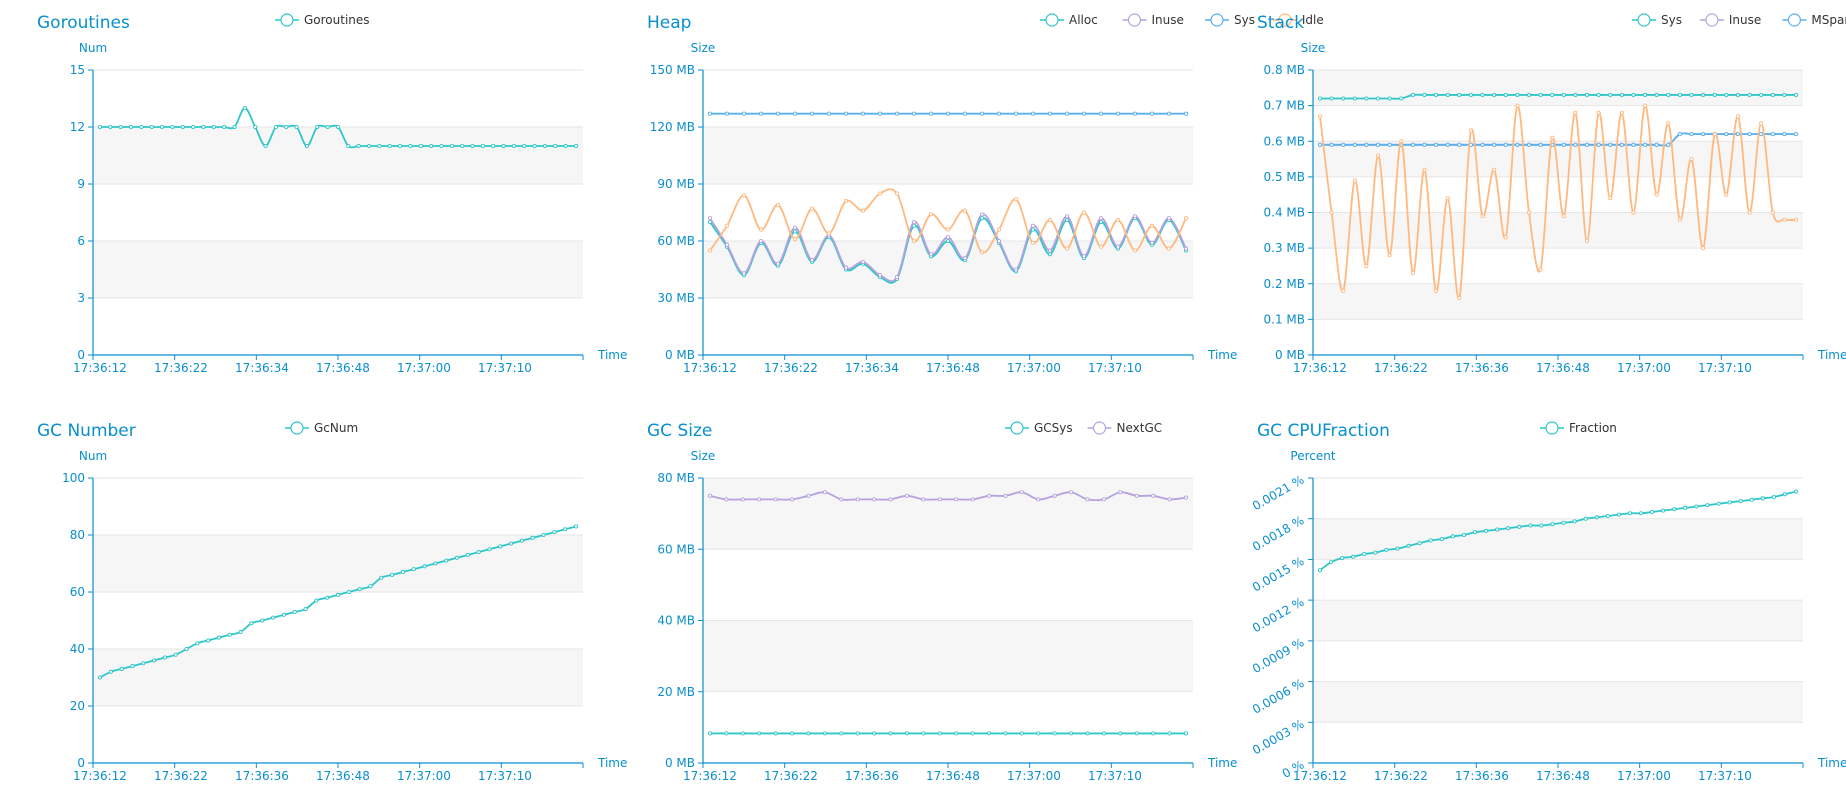 The width and height of the screenshot is (1846, 795). Describe the element at coordinates (1558, 531) in the screenshot. I see `series-fraction` at that location.